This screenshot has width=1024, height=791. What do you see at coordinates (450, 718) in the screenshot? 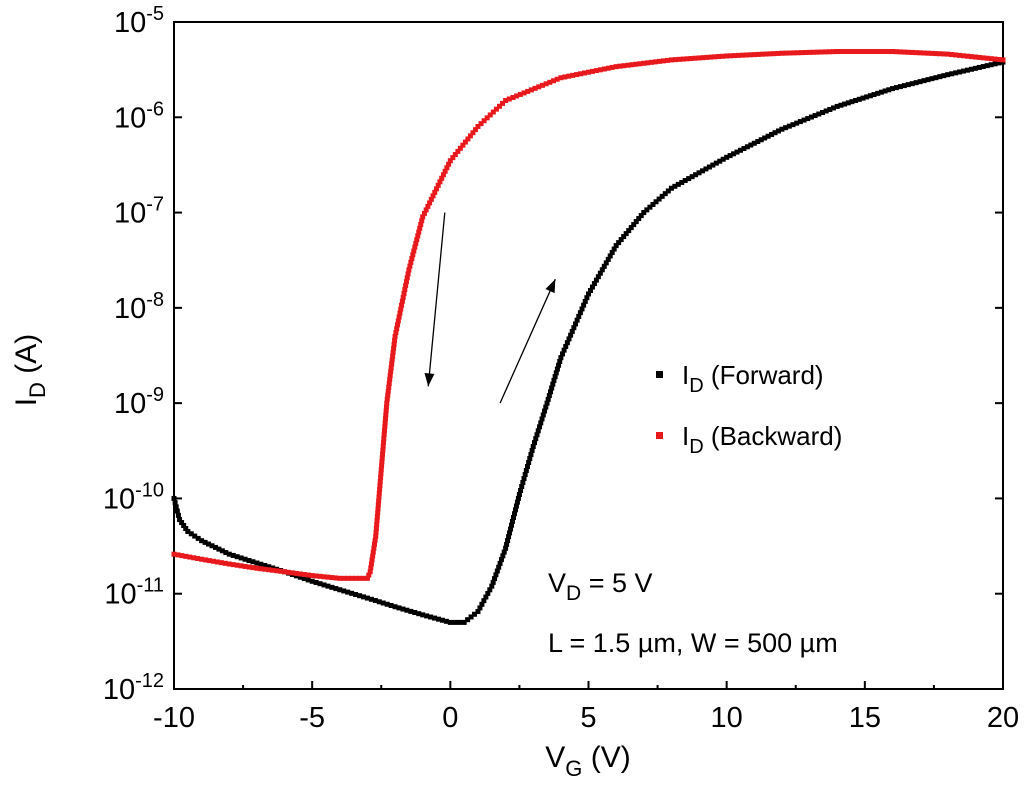
I see `x-tick-label: 0` at bounding box center [450, 718].